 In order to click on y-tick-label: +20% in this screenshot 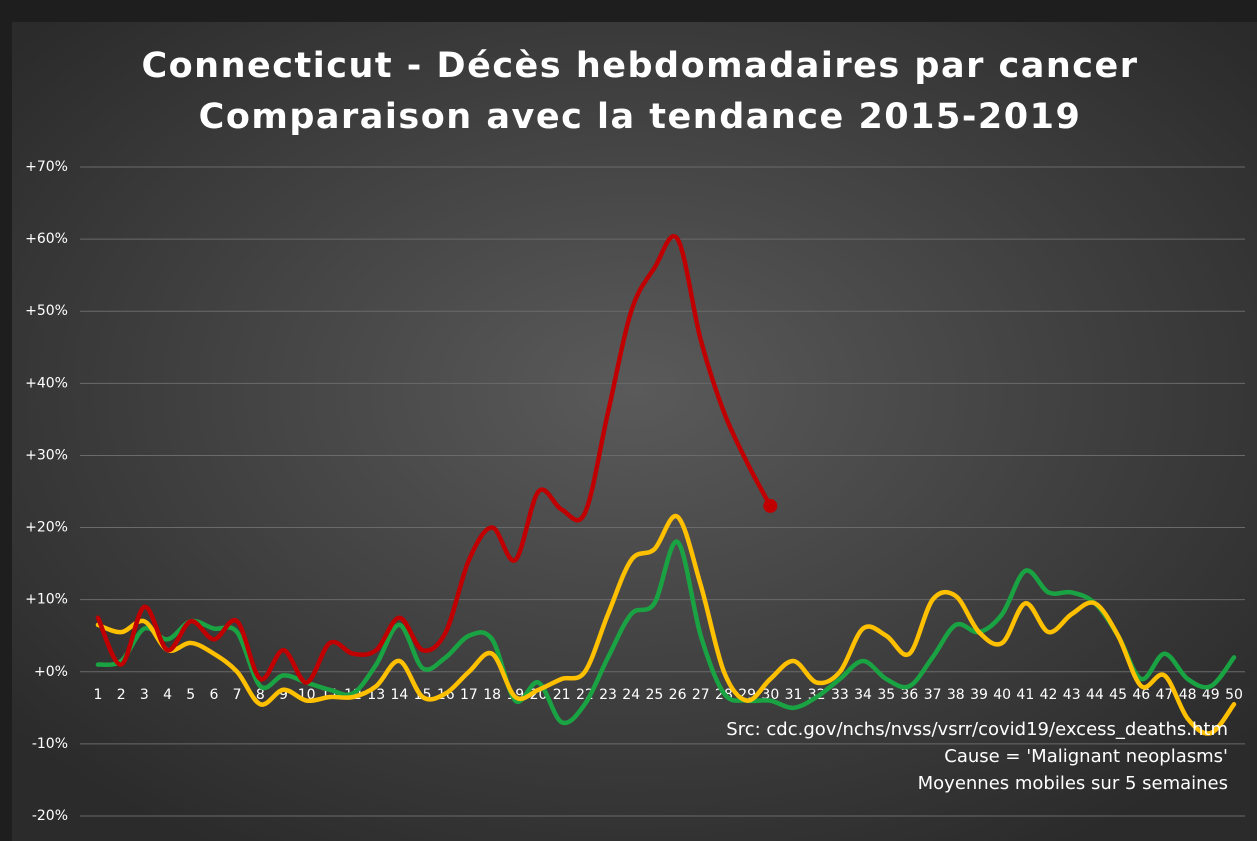, I will do `click(46, 528)`.